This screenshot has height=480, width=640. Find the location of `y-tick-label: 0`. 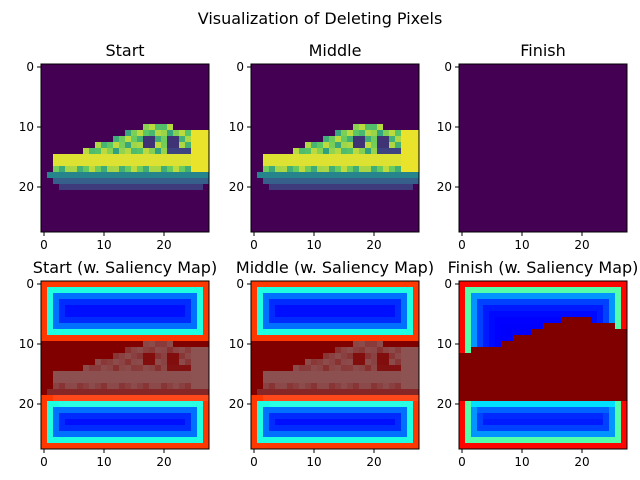

y-tick-label: 0 is located at coordinates (240, 284).